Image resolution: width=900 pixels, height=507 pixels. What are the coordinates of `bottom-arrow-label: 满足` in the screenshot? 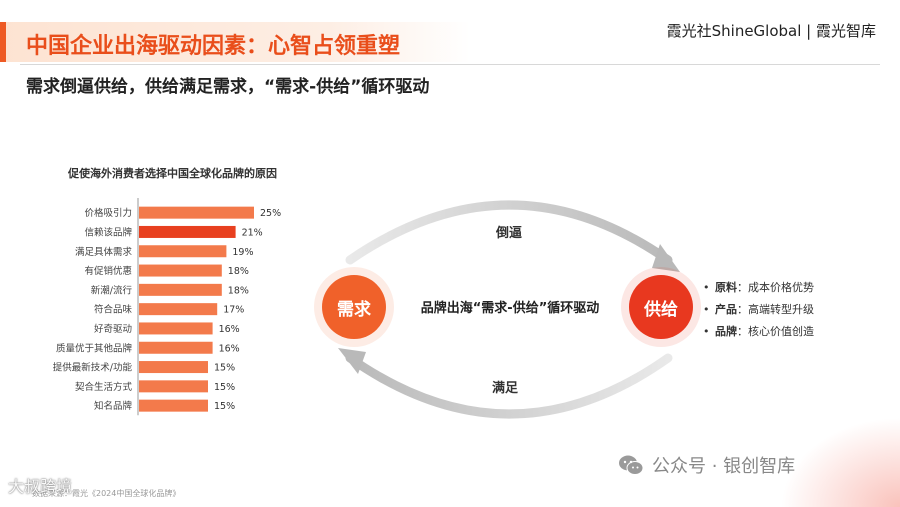 It's located at (505, 388).